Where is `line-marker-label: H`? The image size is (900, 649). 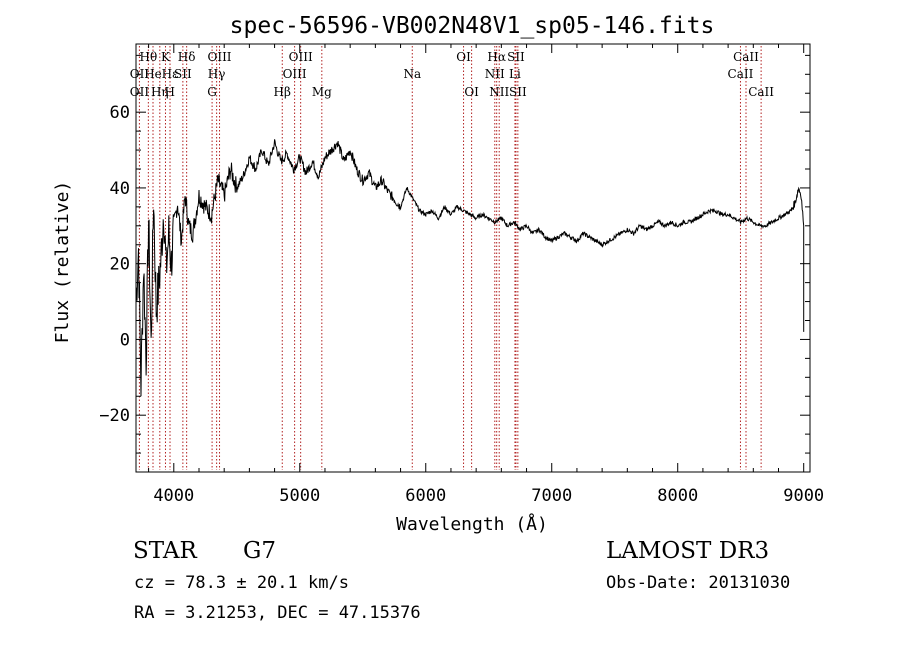
line-marker-label: H is located at coordinates (170, 92).